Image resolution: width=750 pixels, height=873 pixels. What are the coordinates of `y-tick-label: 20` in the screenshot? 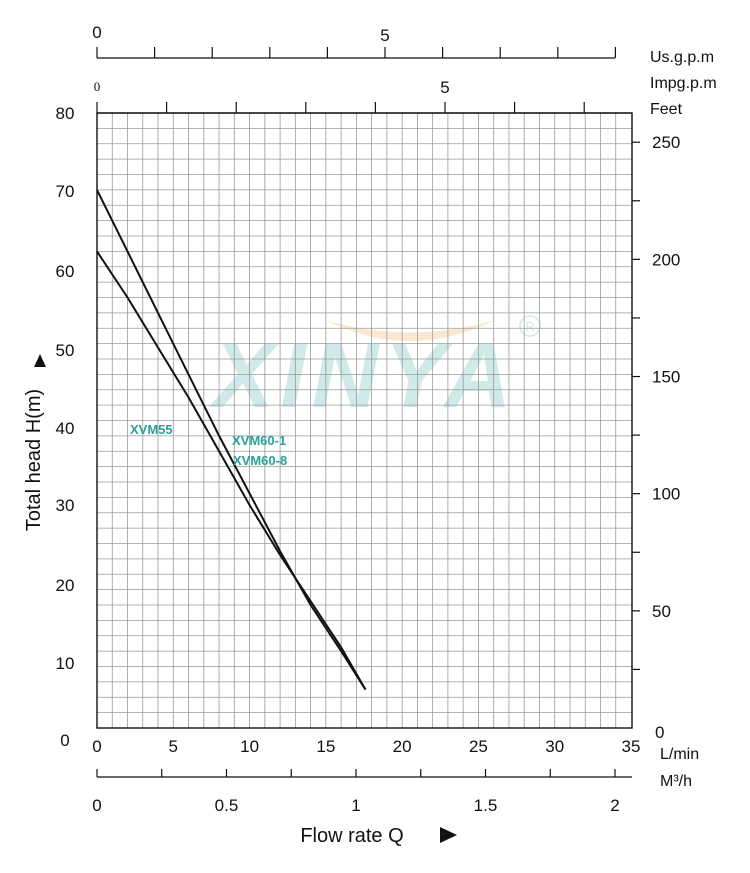 It's located at (65, 585).